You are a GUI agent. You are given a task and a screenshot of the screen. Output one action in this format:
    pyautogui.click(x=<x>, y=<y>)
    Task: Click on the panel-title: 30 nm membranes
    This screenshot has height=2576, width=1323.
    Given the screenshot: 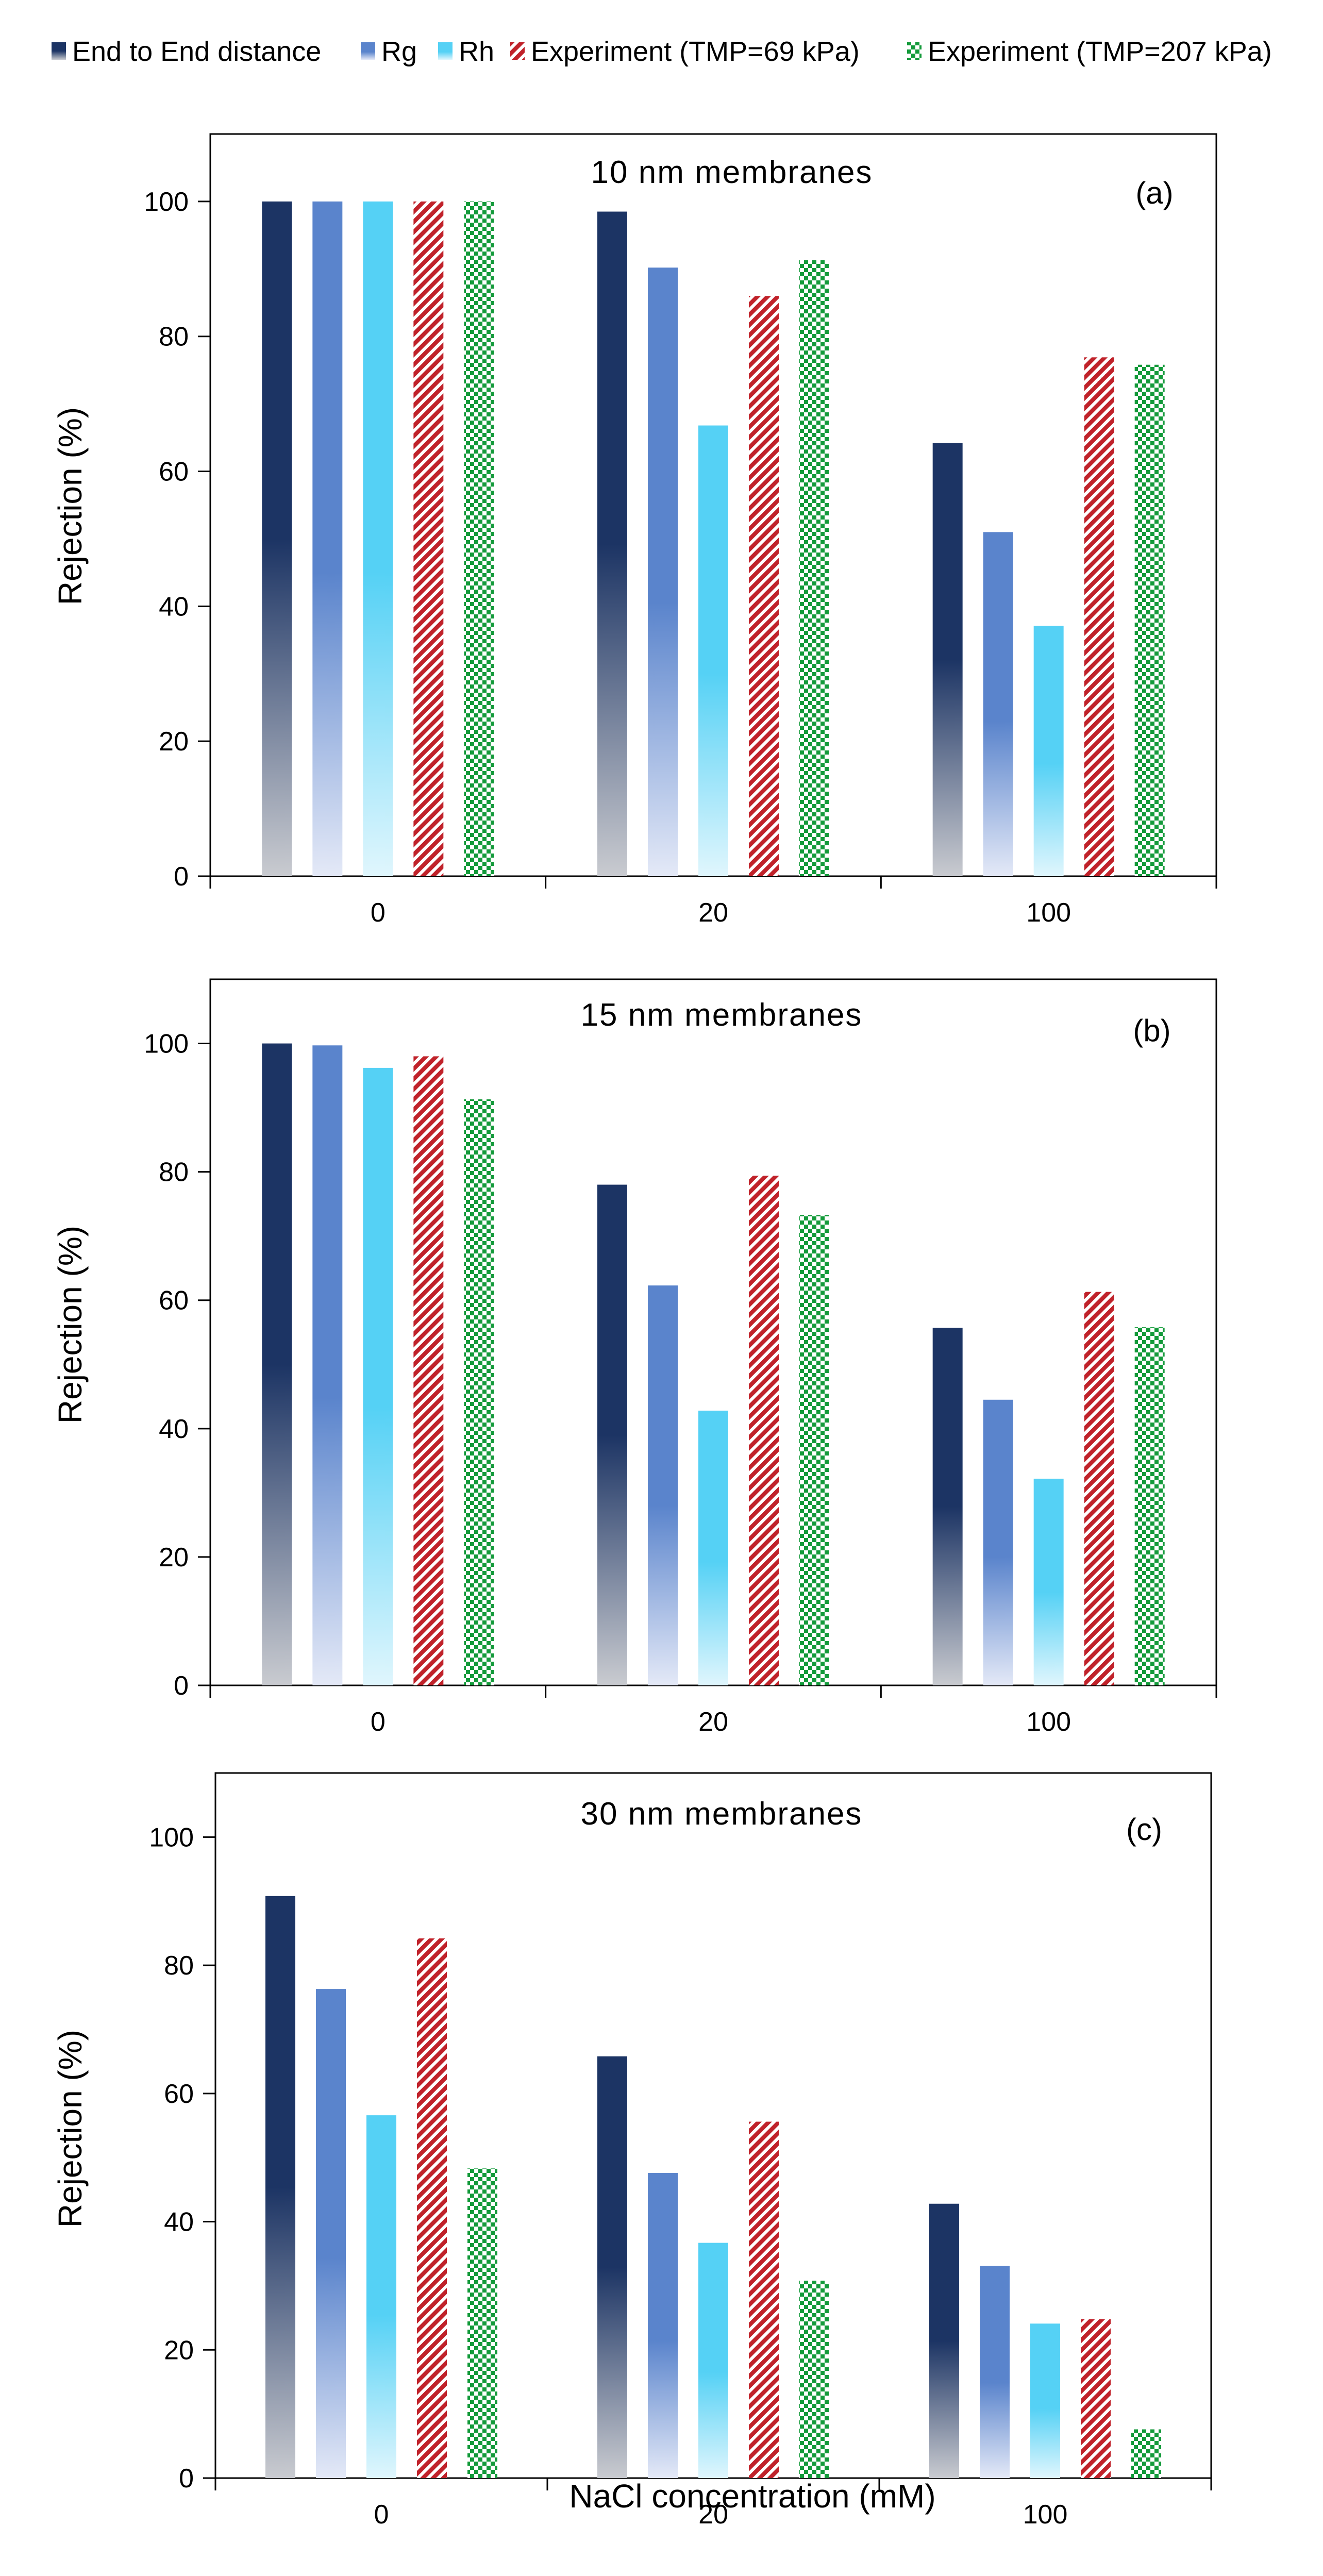 What is the action you would take?
    pyautogui.click(x=722, y=1814)
    